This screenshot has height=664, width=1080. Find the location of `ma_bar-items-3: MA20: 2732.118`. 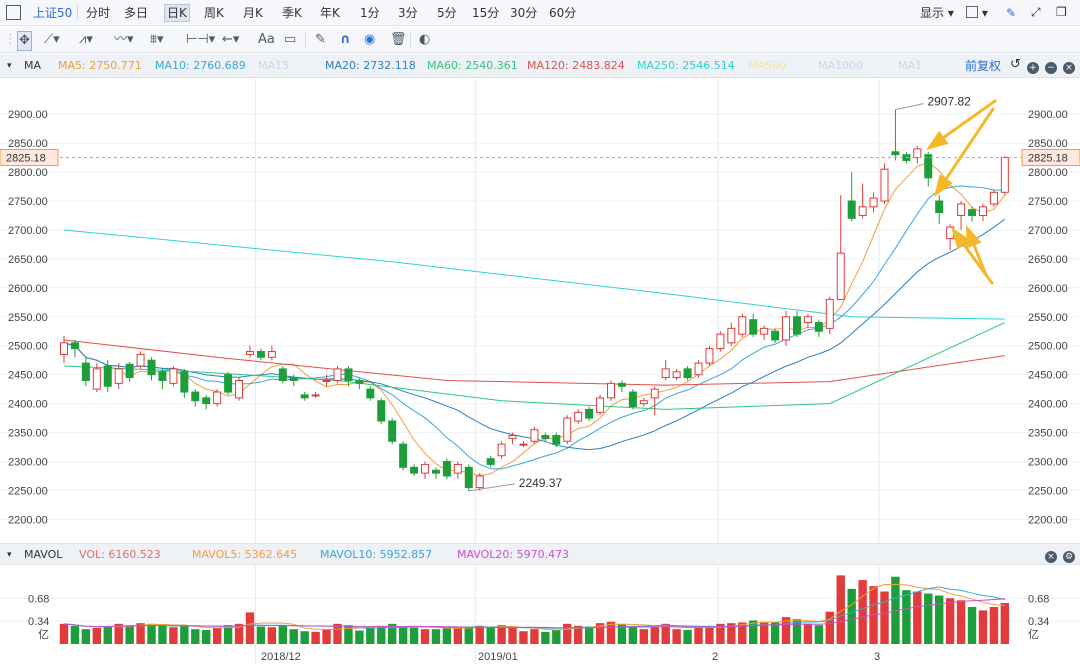

ma_bar-items-3: MA20: 2732.118 is located at coordinates (370, 65).